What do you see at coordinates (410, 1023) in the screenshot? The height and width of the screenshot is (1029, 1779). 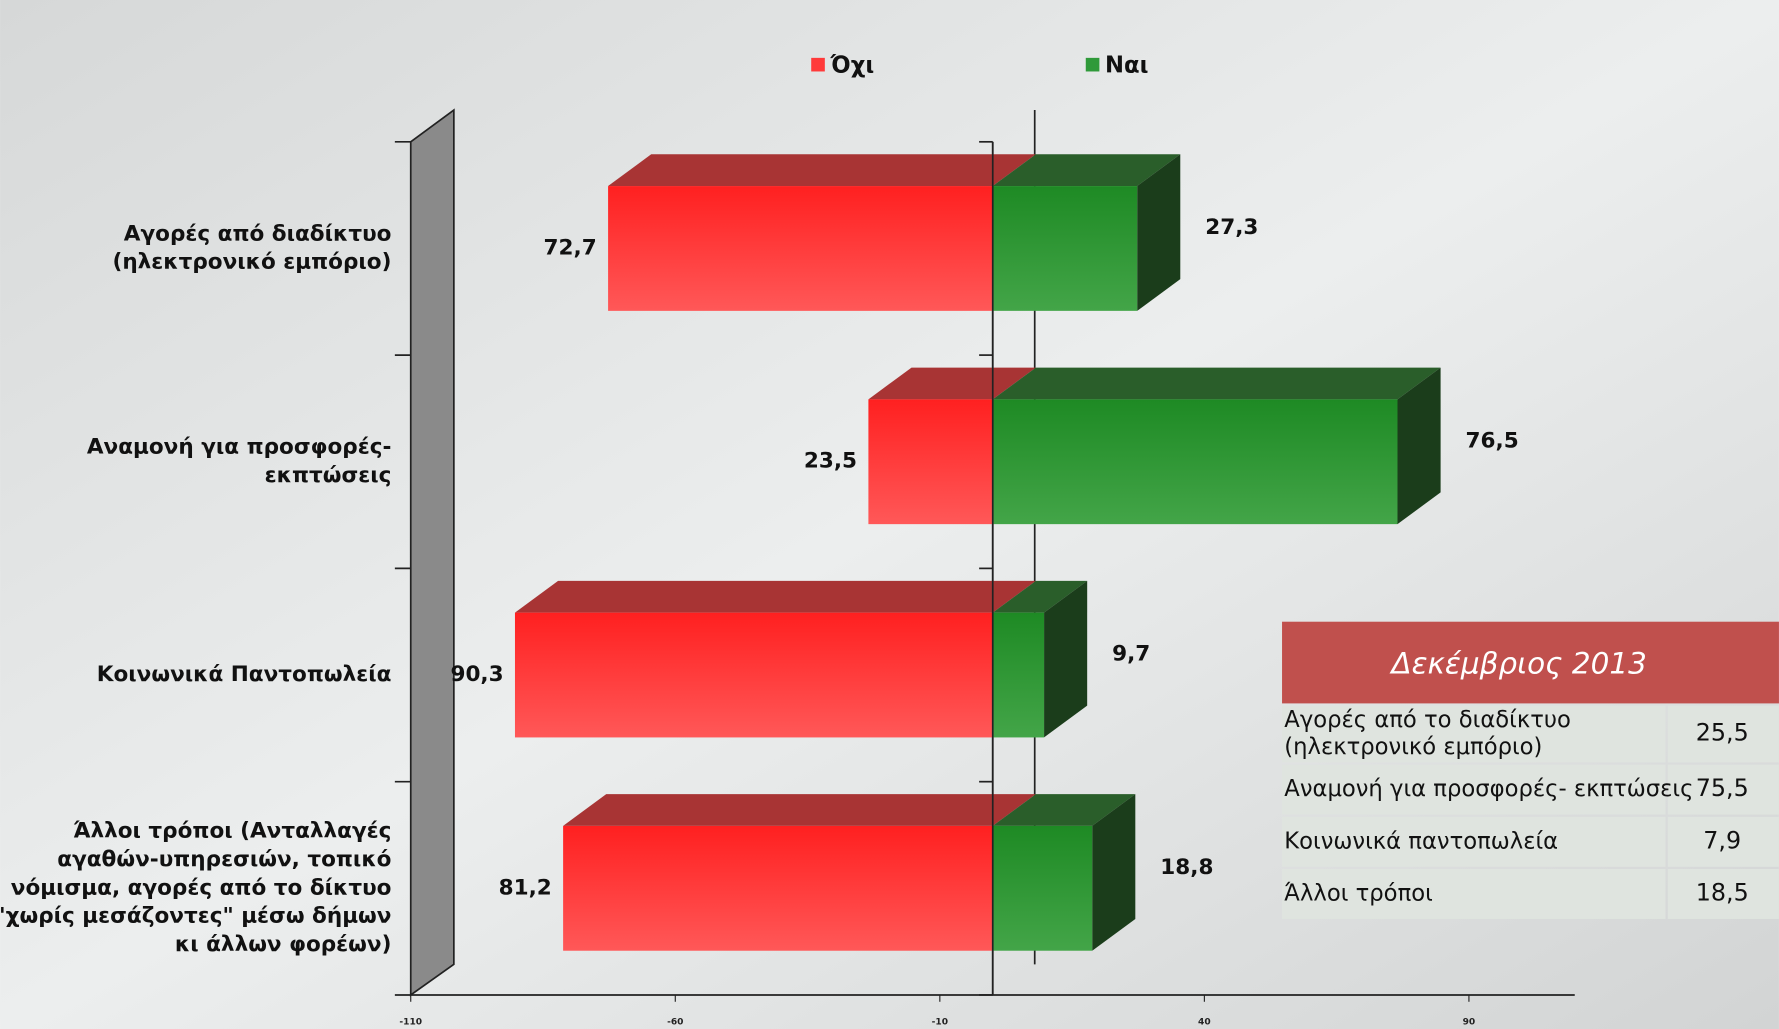 I see `x-tick-label: -110` at bounding box center [410, 1023].